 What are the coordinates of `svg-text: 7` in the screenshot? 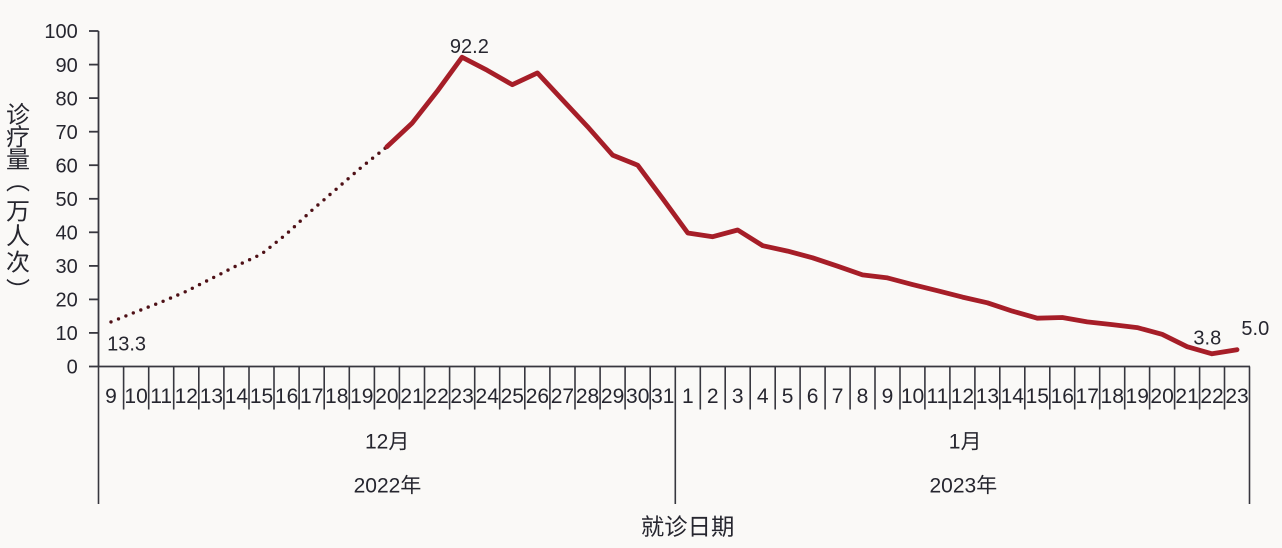 It's located at (838, 396).